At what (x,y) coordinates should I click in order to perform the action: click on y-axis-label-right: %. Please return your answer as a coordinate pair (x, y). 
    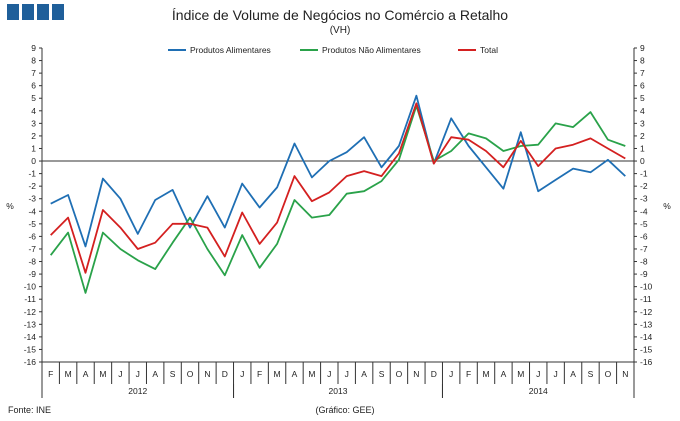
    Looking at the image, I should click on (667, 206).